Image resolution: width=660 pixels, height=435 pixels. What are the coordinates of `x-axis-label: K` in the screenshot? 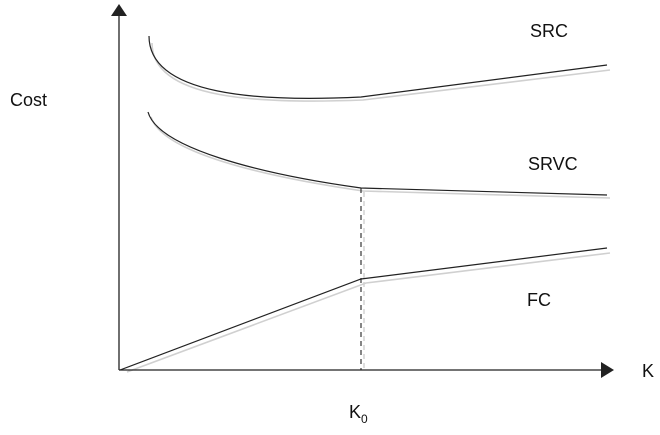 It's located at (648, 371).